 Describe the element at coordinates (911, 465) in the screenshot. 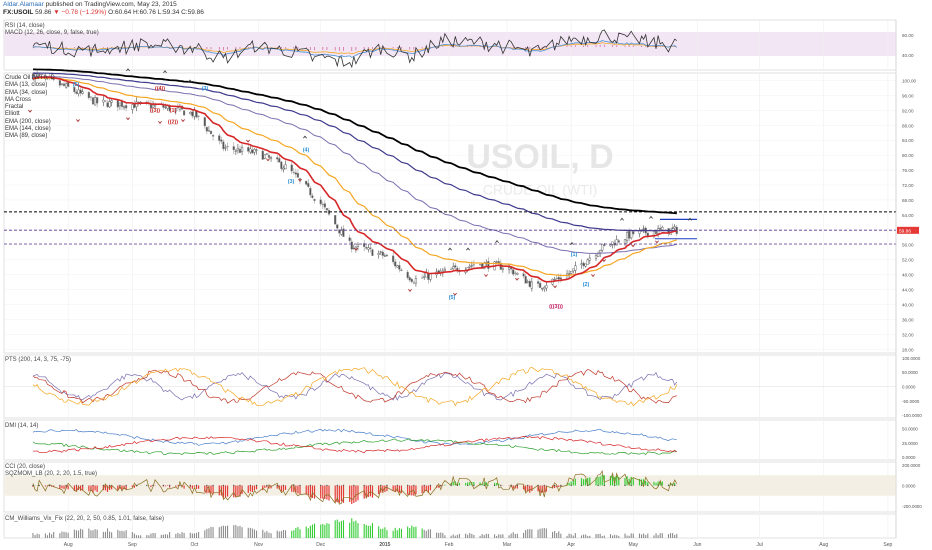

I see `y-tick-label: 200.0000` at that location.